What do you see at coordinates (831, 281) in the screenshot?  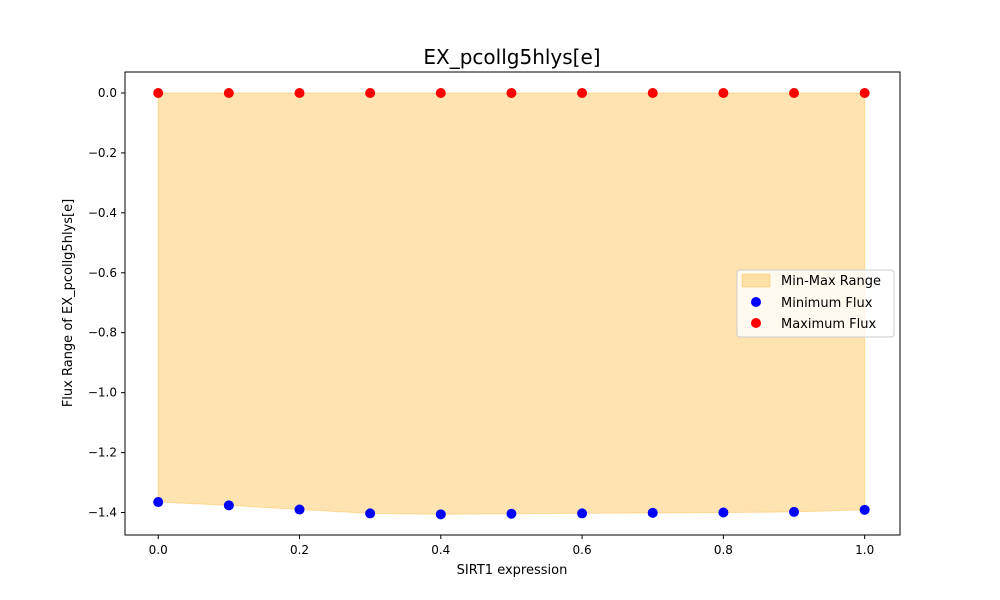 I see `legend-label-range: Min-Max Range` at bounding box center [831, 281].